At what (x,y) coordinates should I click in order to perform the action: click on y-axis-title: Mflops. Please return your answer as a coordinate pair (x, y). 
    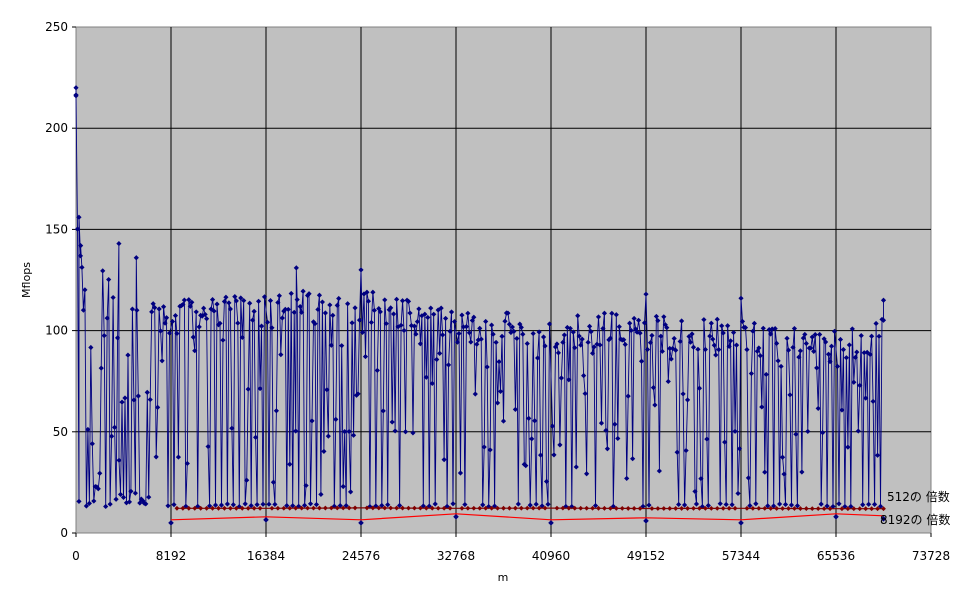
    Looking at the image, I should click on (26, 280).